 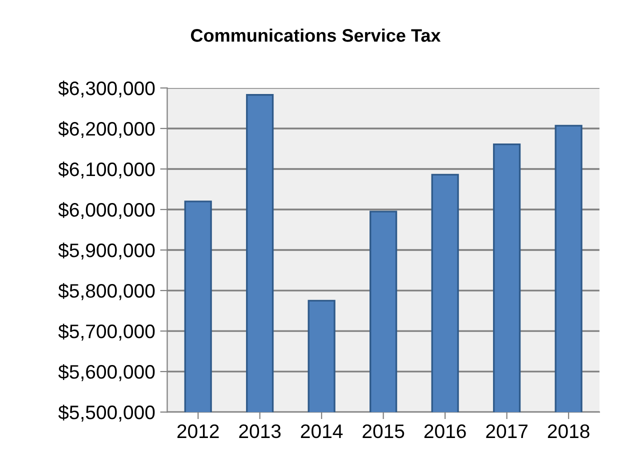 What do you see at coordinates (106, 291) in the screenshot?
I see `y-tick-label: $5,800,000` at bounding box center [106, 291].